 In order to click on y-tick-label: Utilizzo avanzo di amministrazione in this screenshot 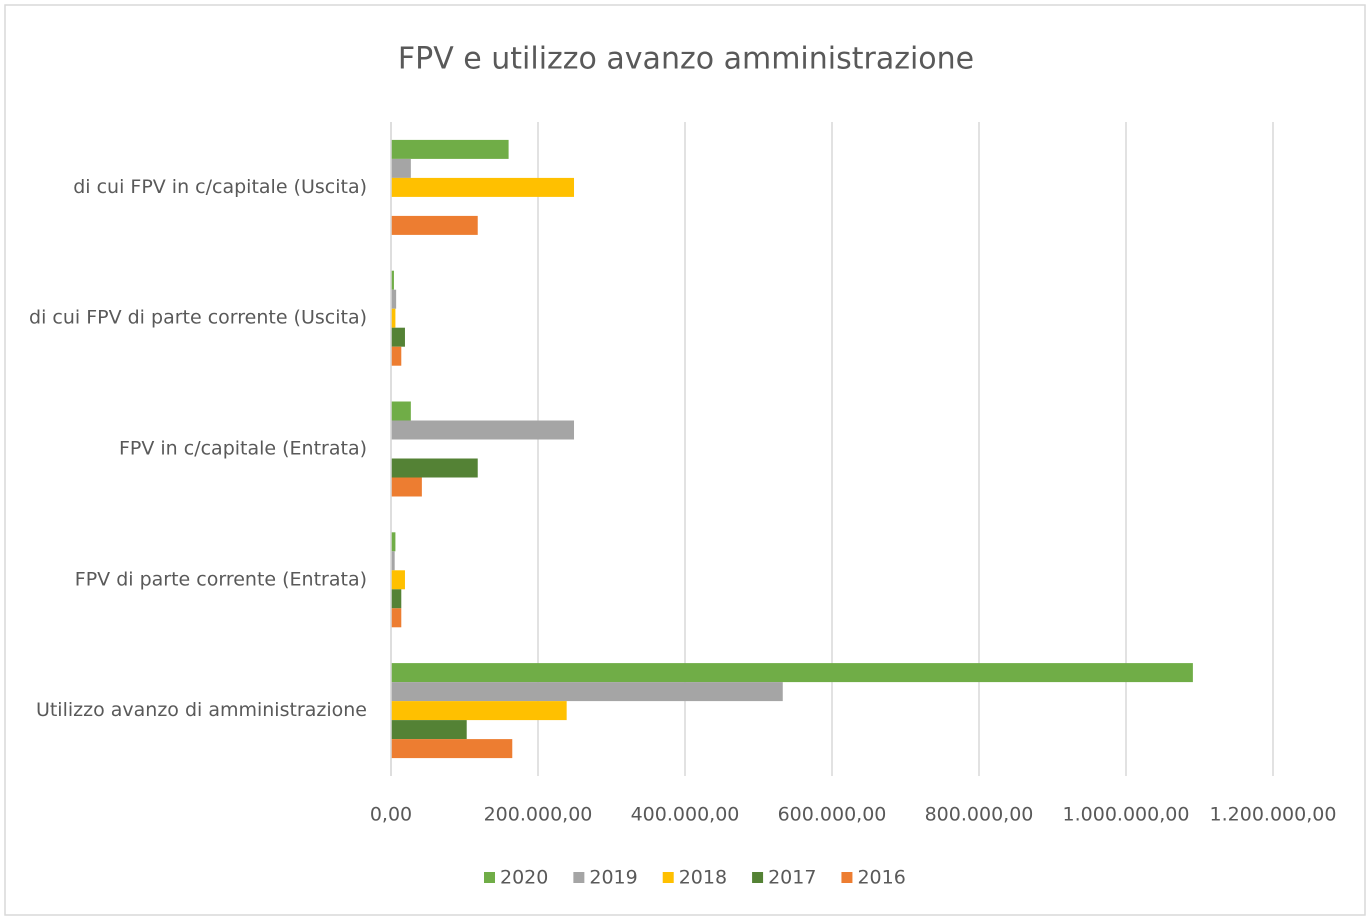, I will do `click(201, 710)`.